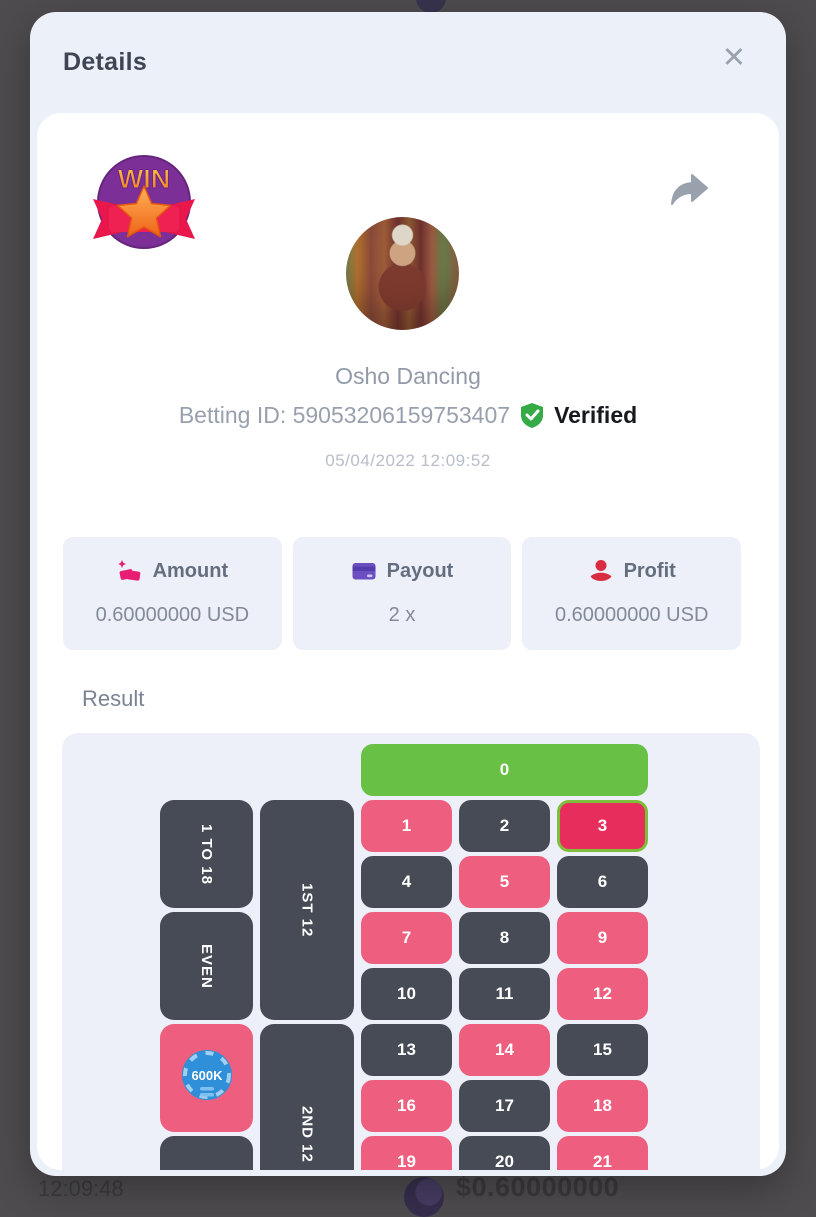 The image size is (816, 1217). What do you see at coordinates (113, 698) in the screenshot?
I see `result-heading: Result` at bounding box center [113, 698].